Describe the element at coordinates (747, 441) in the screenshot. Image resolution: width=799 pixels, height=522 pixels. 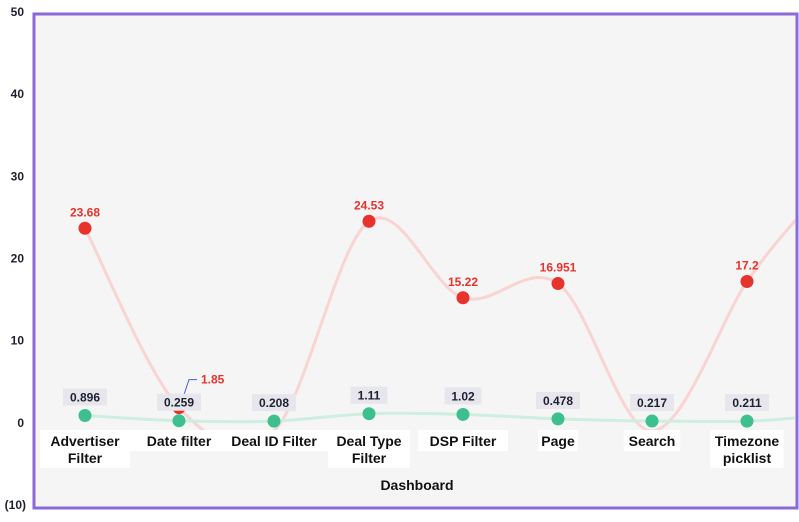
I see `svg-text: Timezone` at that location.